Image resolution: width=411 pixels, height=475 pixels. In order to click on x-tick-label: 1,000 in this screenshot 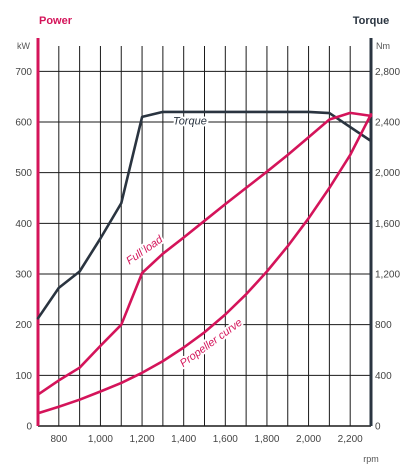, I will do `click(100, 439)`.